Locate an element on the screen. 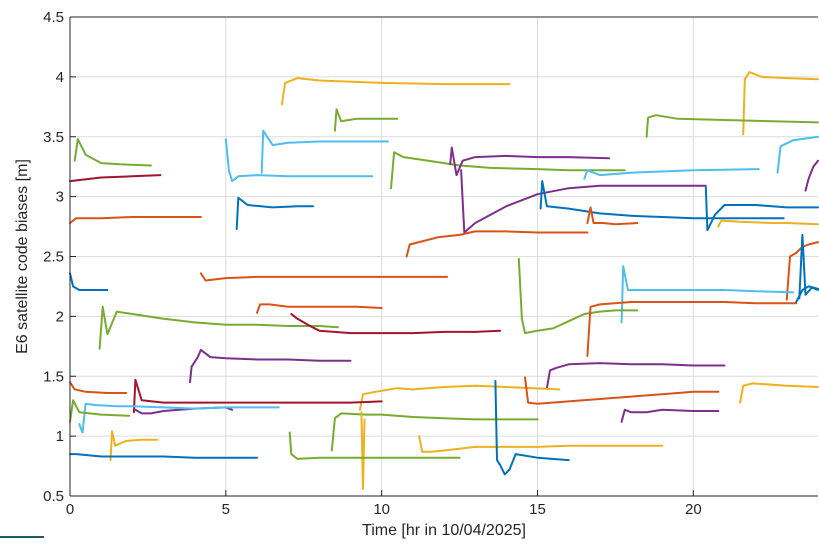 Image resolution: width=819 pixels, height=546 pixels. y-tick-label: 0.5 is located at coordinates (53, 496).